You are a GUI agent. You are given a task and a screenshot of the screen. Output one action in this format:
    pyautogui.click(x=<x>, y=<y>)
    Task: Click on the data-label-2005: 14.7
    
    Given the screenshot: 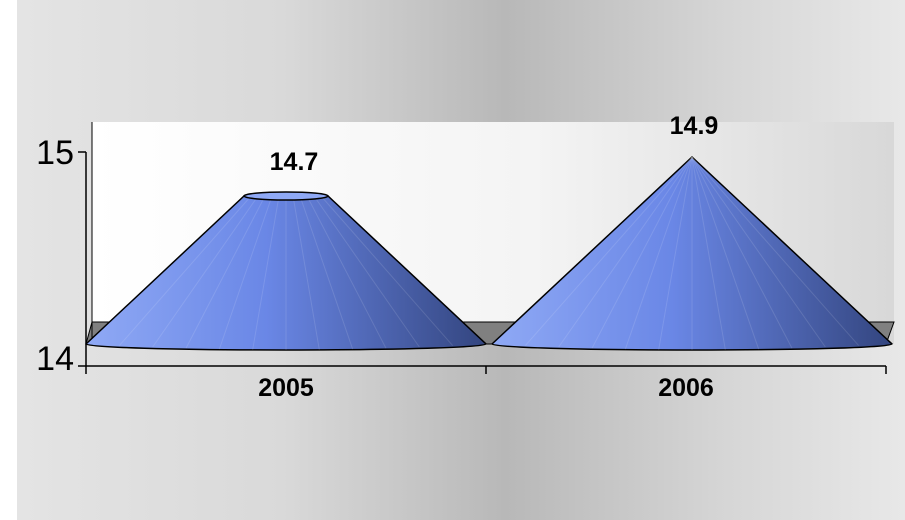 What is the action you would take?
    pyautogui.click(x=294, y=162)
    